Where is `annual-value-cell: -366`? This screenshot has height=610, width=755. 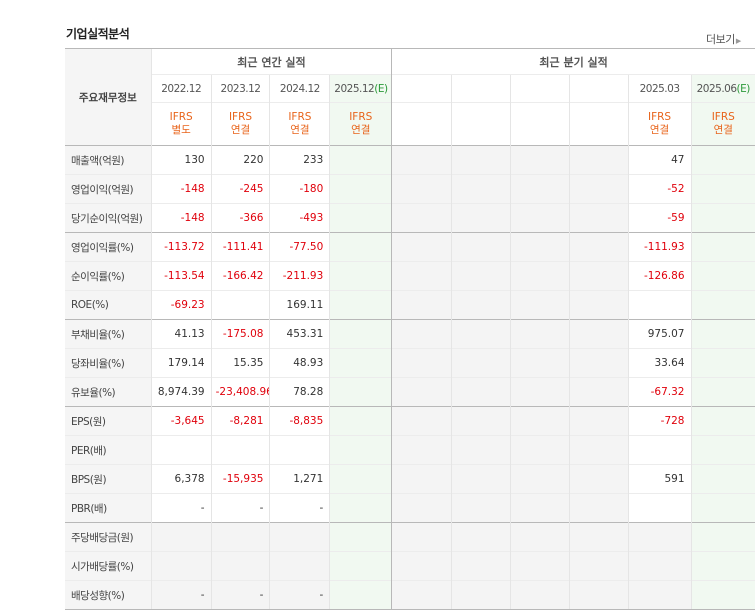 annual-value-cell: -366 is located at coordinates (240, 218).